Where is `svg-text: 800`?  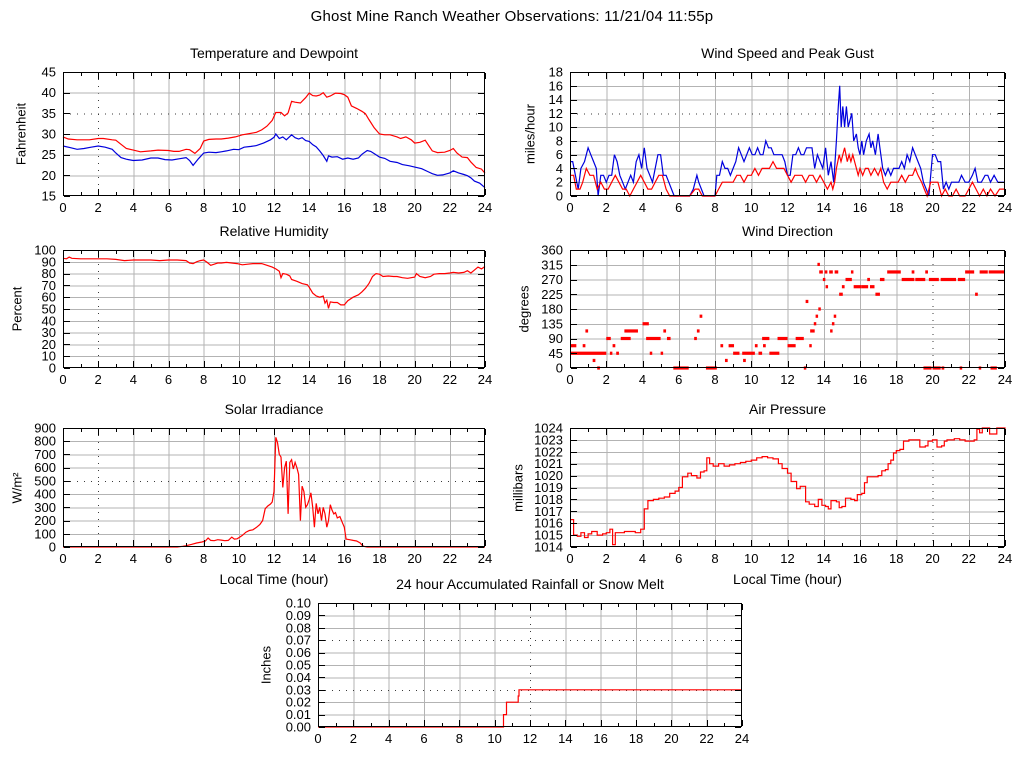 svg-text: 800 is located at coordinates (45, 441).